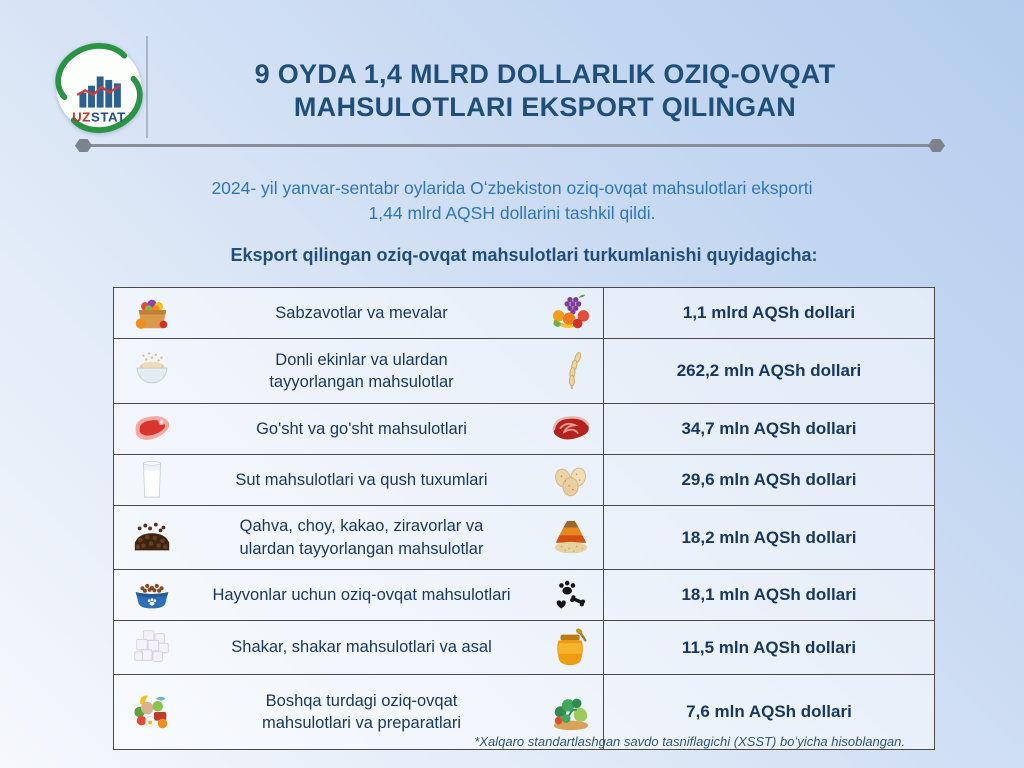  Describe the element at coordinates (361, 479) in the screenshot. I see `category-label: Sut mahsulotlari va qush tuxumlari` at that location.